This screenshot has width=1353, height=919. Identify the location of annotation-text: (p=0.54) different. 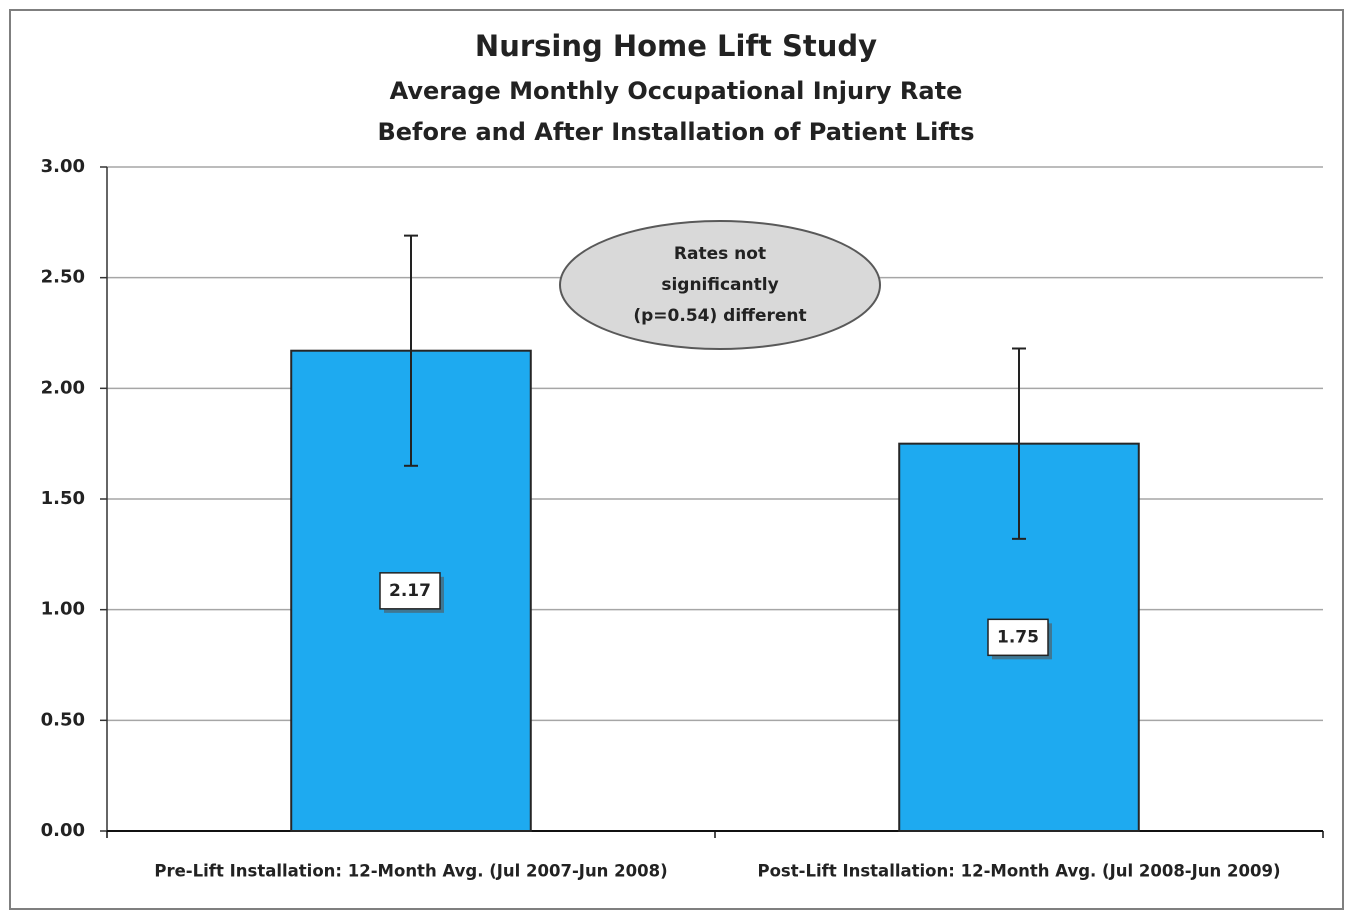
(719, 316).